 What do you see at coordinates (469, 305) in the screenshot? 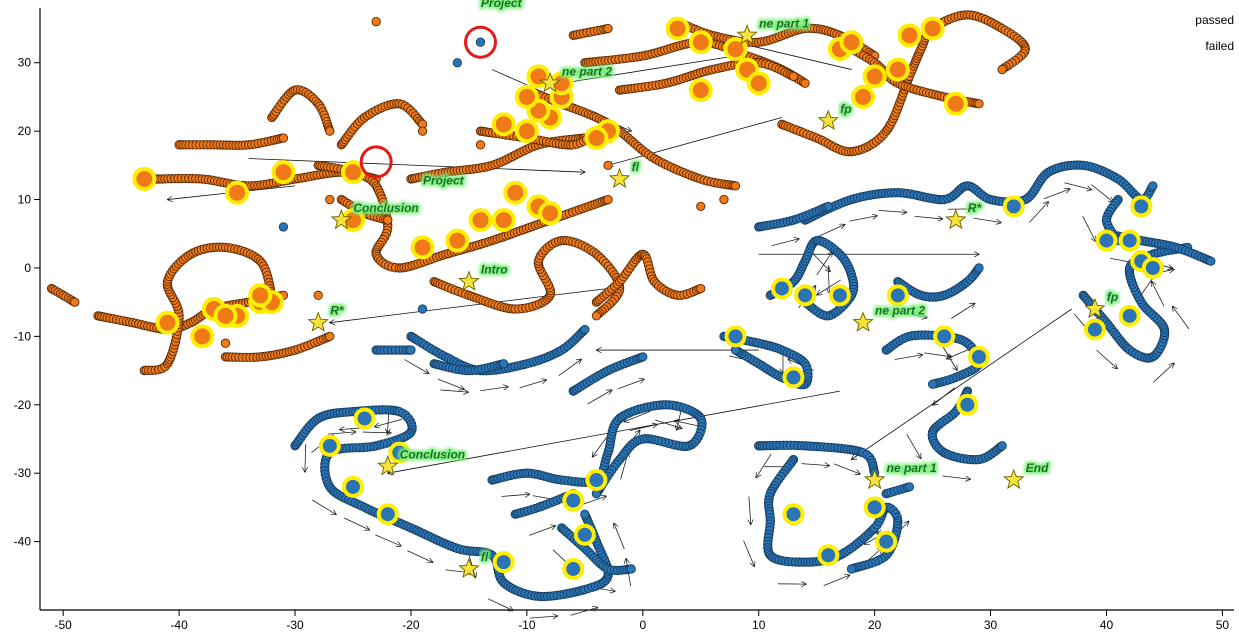
I see `transition-arrow` at bounding box center [469, 305].